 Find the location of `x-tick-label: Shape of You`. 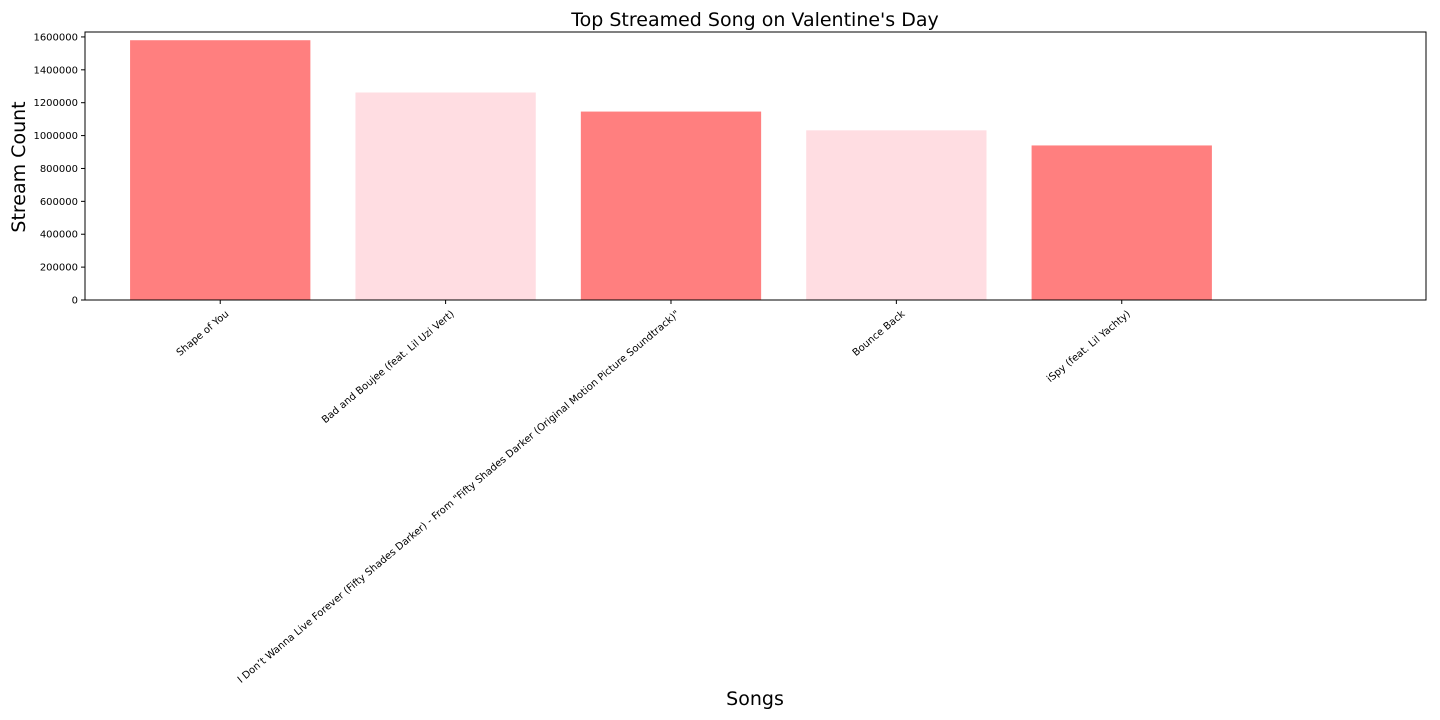

x-tick-label: Shape of You is located at coordinates (203, 334).